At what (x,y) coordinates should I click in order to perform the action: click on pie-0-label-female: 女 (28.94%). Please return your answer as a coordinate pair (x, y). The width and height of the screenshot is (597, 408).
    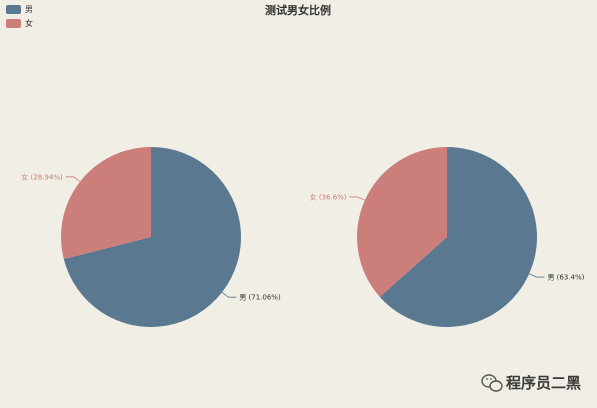
    Looking at the image, I should click on (42, 176).